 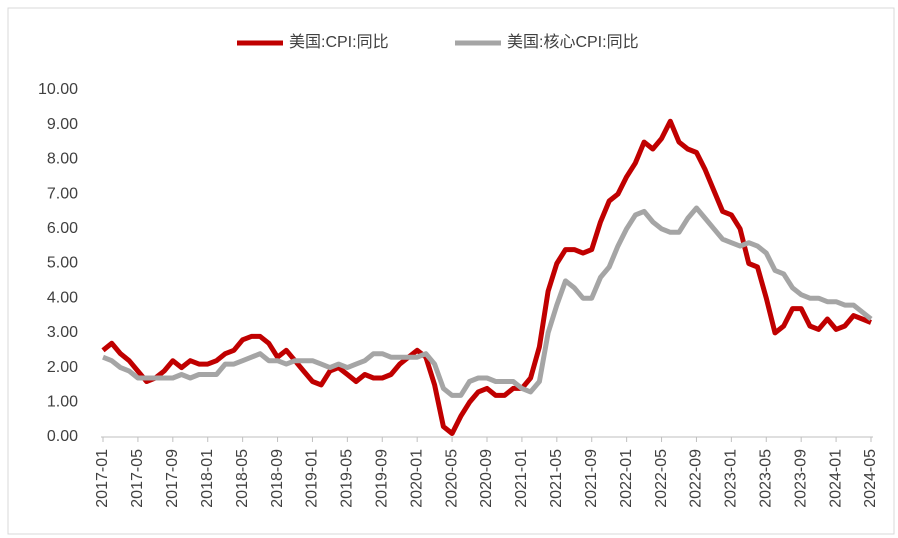 I want to click on x-tick-label: 2017-01, so click(x=102, y=478).